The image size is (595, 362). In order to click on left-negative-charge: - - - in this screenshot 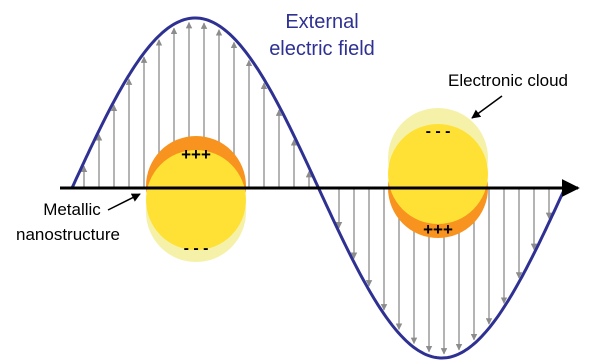, I will do `click(196, 248)`.